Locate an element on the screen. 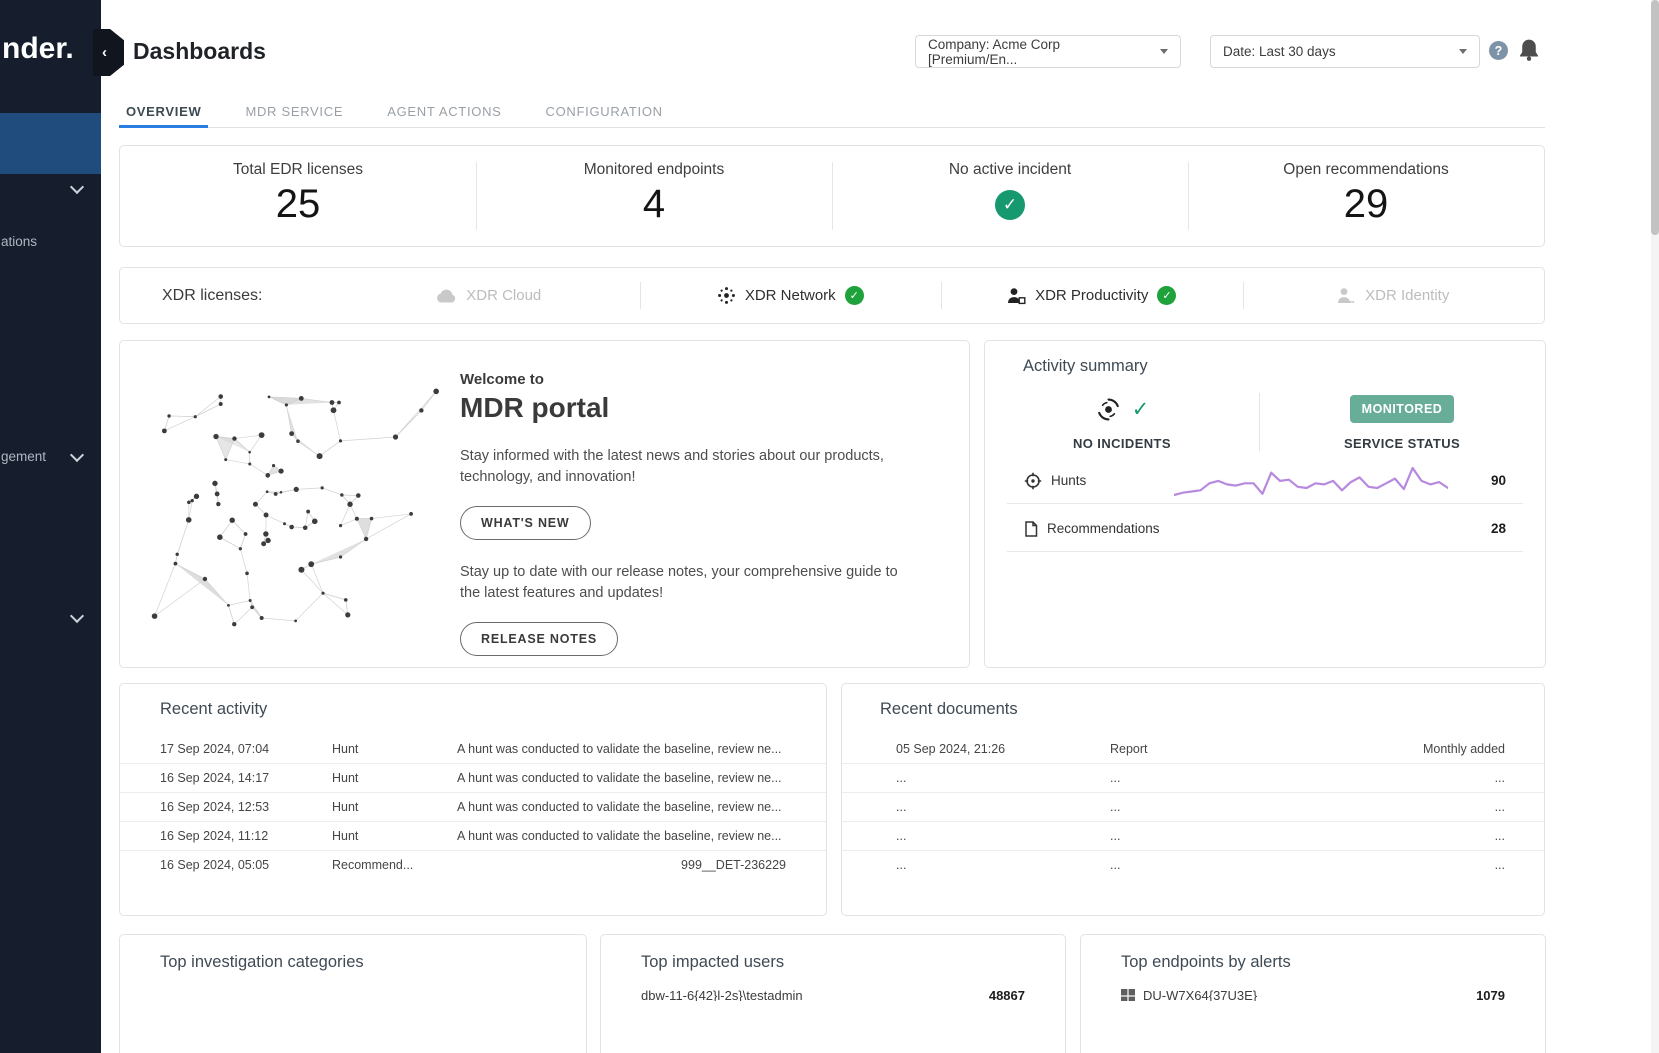 This screenshot has width=1659, height=1053. sidebar-item-recommendations: ations is located at coordinates (19, 241).